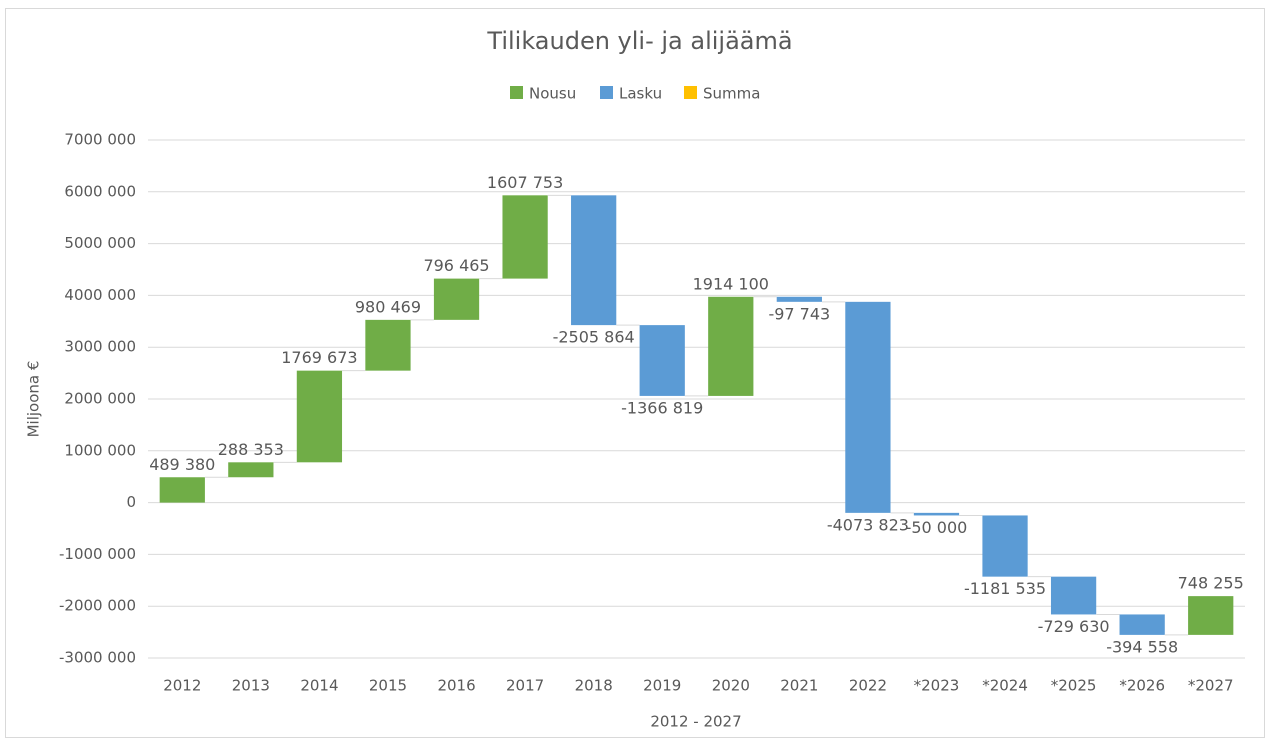  Describe the element at coordinates (868, 524) in the screenshot. I see `data-label: -4073 823` at that location.